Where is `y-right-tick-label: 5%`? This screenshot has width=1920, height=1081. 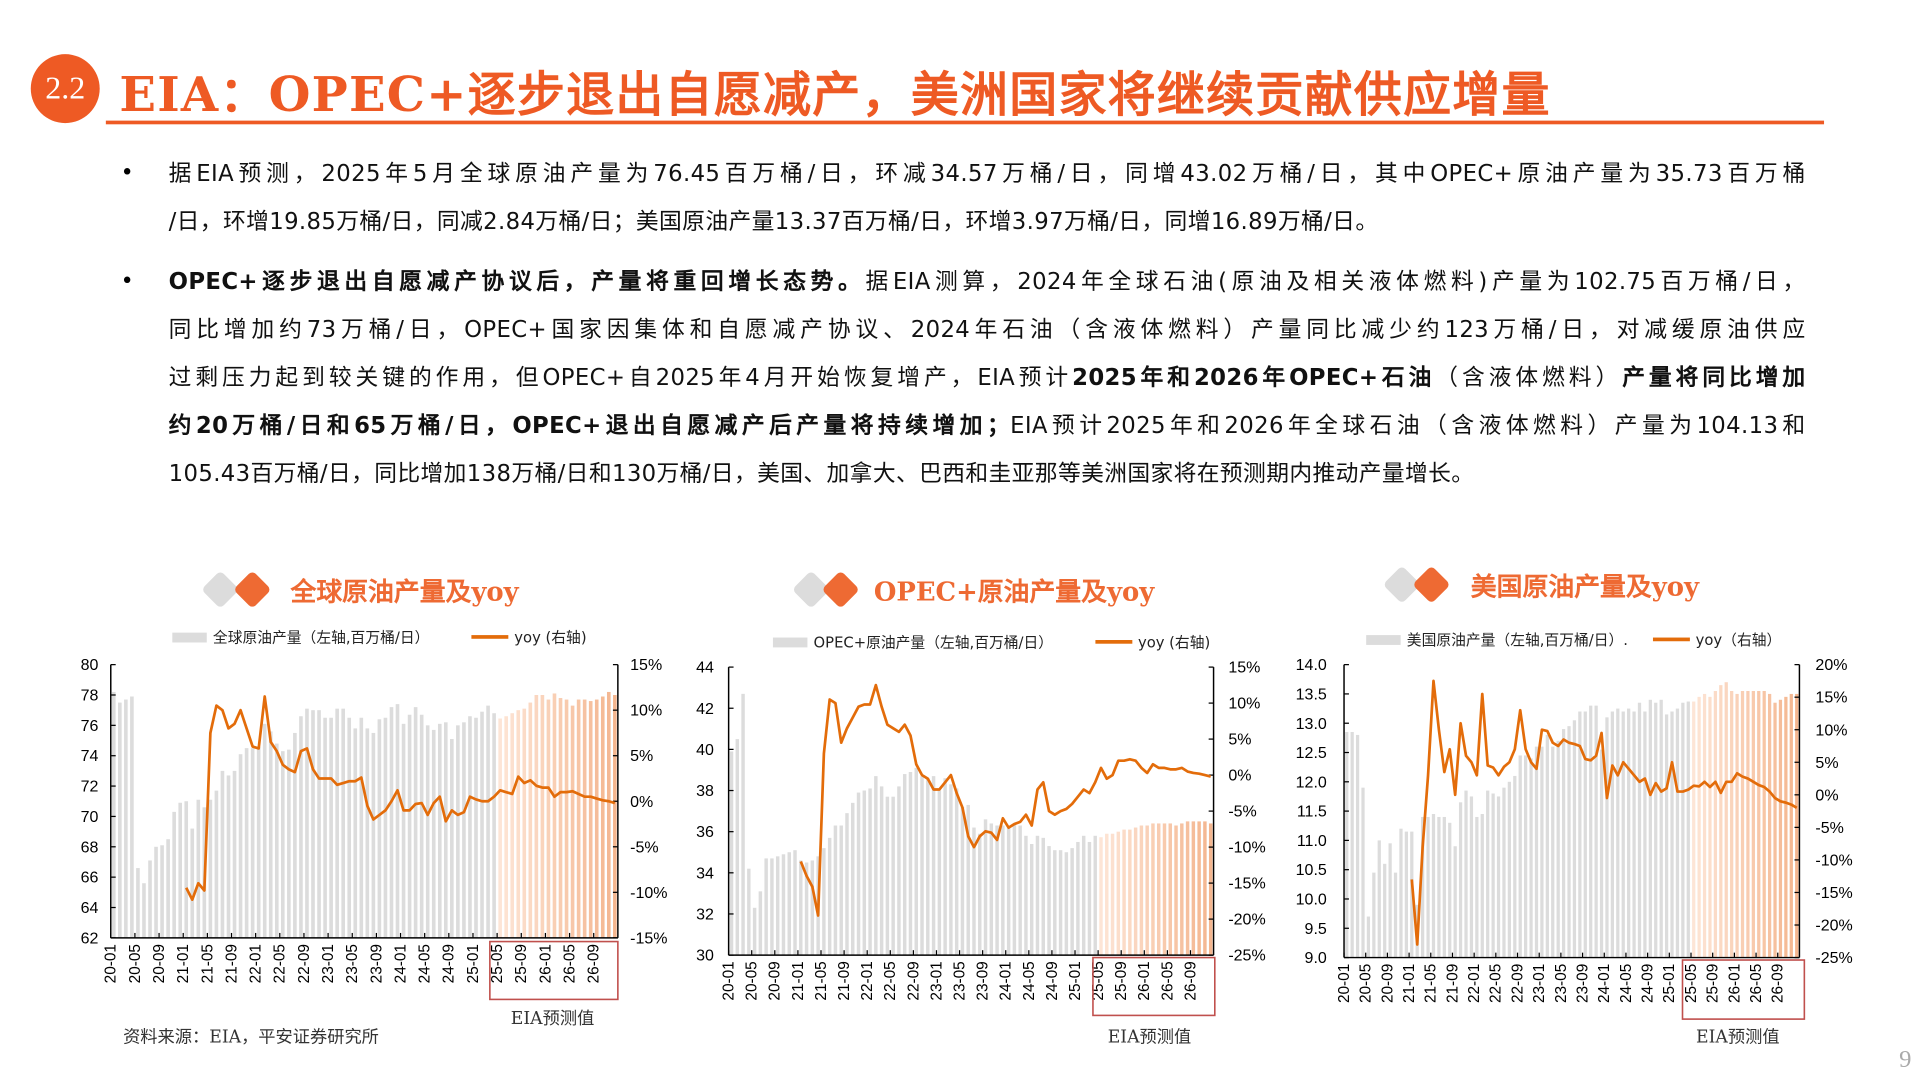
y-right-tick-label: 5% is located at coordinates (641, 756).